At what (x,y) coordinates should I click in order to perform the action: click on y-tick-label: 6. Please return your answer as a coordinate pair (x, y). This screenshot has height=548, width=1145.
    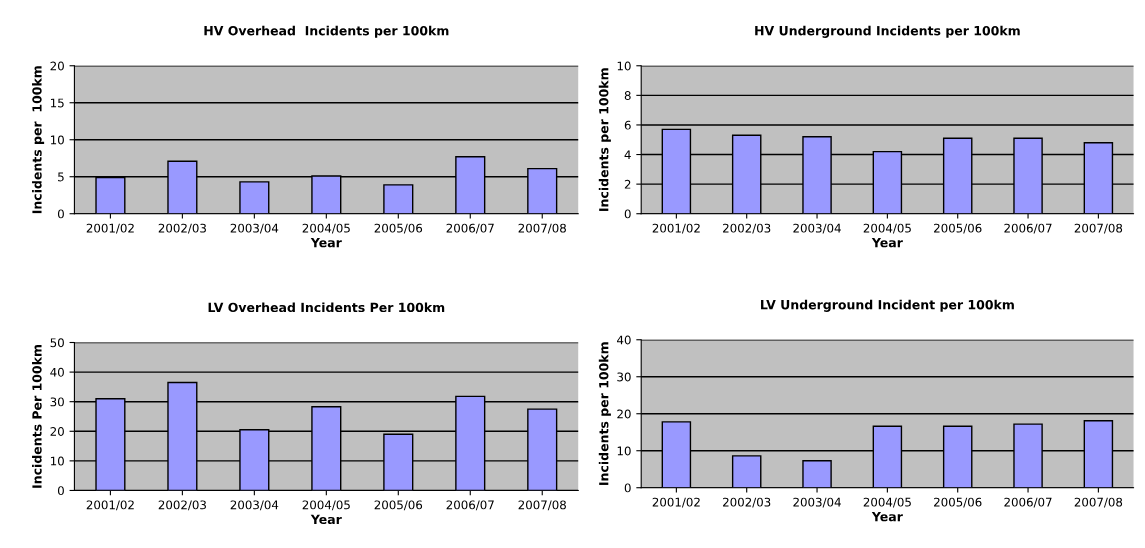
    Looking at the image, I should click on (627, 125).